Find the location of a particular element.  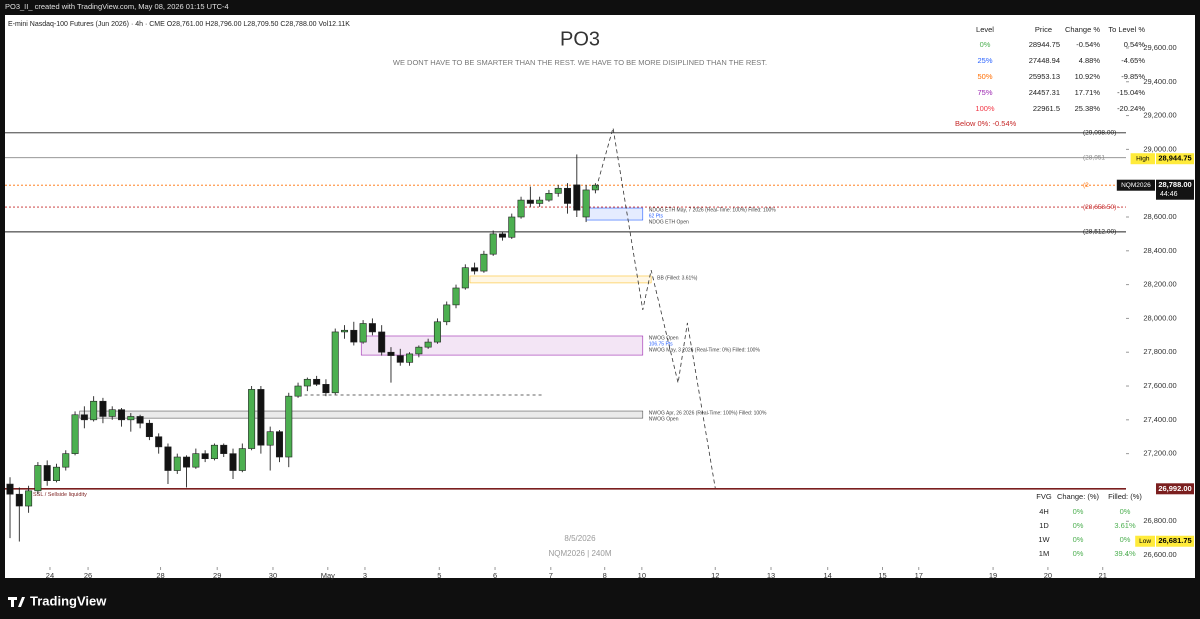

x-tick-label: 28 is located at coordinates (160, 575).